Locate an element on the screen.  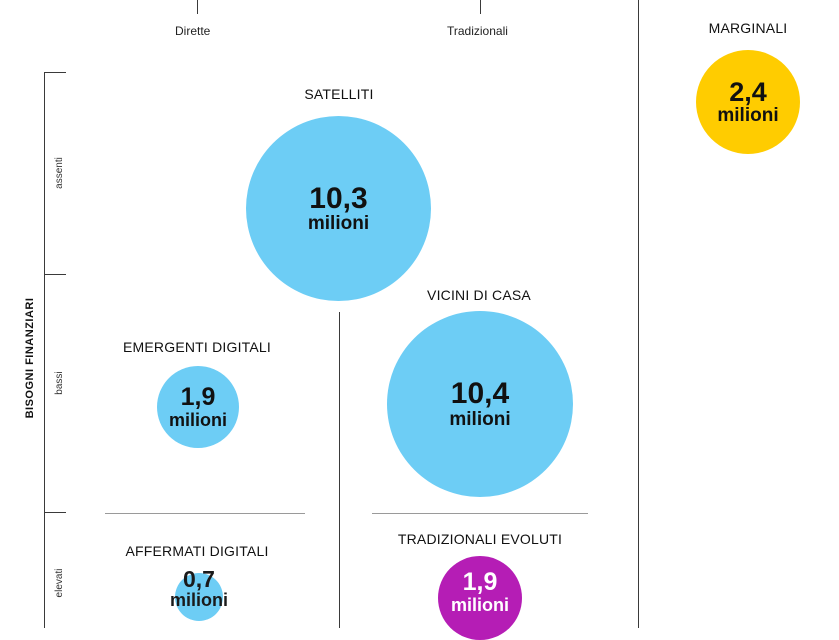
bubble-satelliti-value: 10,3 is located at coordinates (338, 198).